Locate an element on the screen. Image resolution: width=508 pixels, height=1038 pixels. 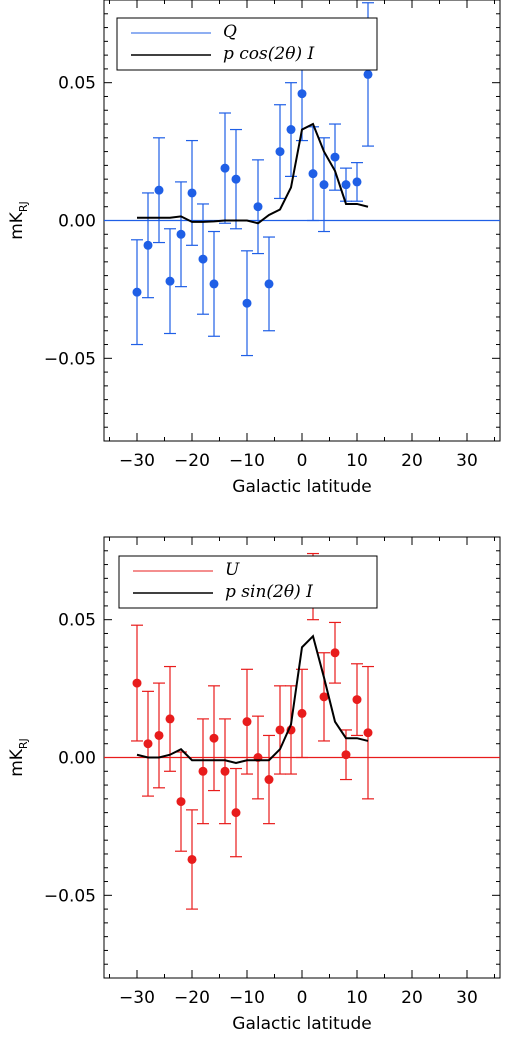
legend-label: p cos(2θ) I is located at coordinates (268, 54).